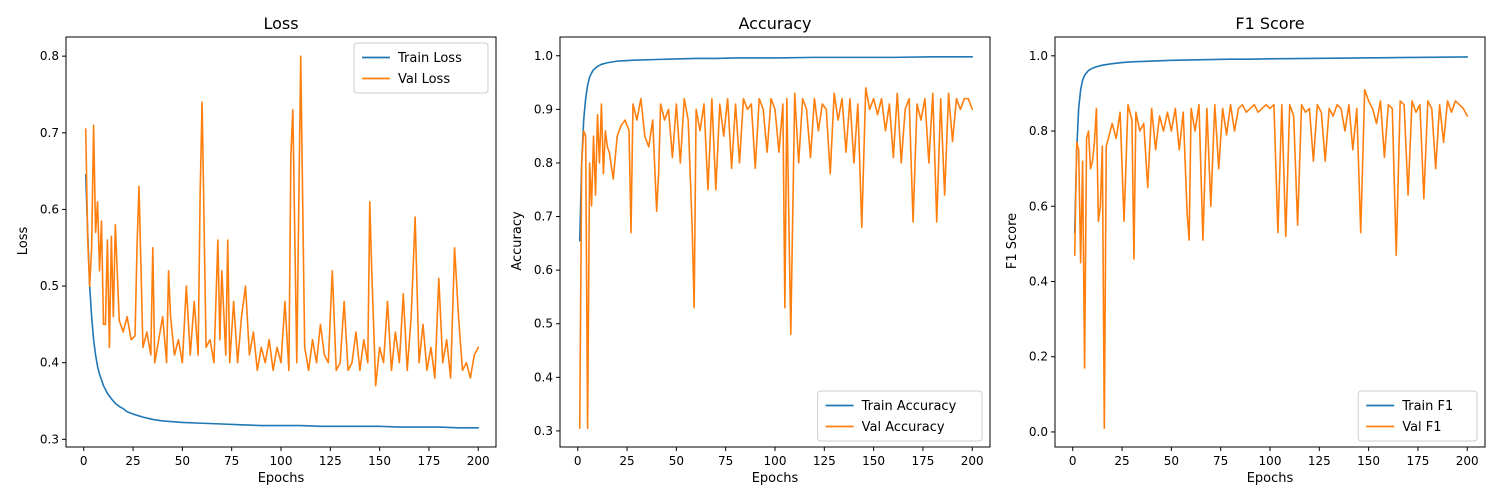 The width and height of the screenshot is (1500, 500). Describe the element at coordinates (1427, 406) in the screenshot. I see `legend-entry: Train F1` at that location.